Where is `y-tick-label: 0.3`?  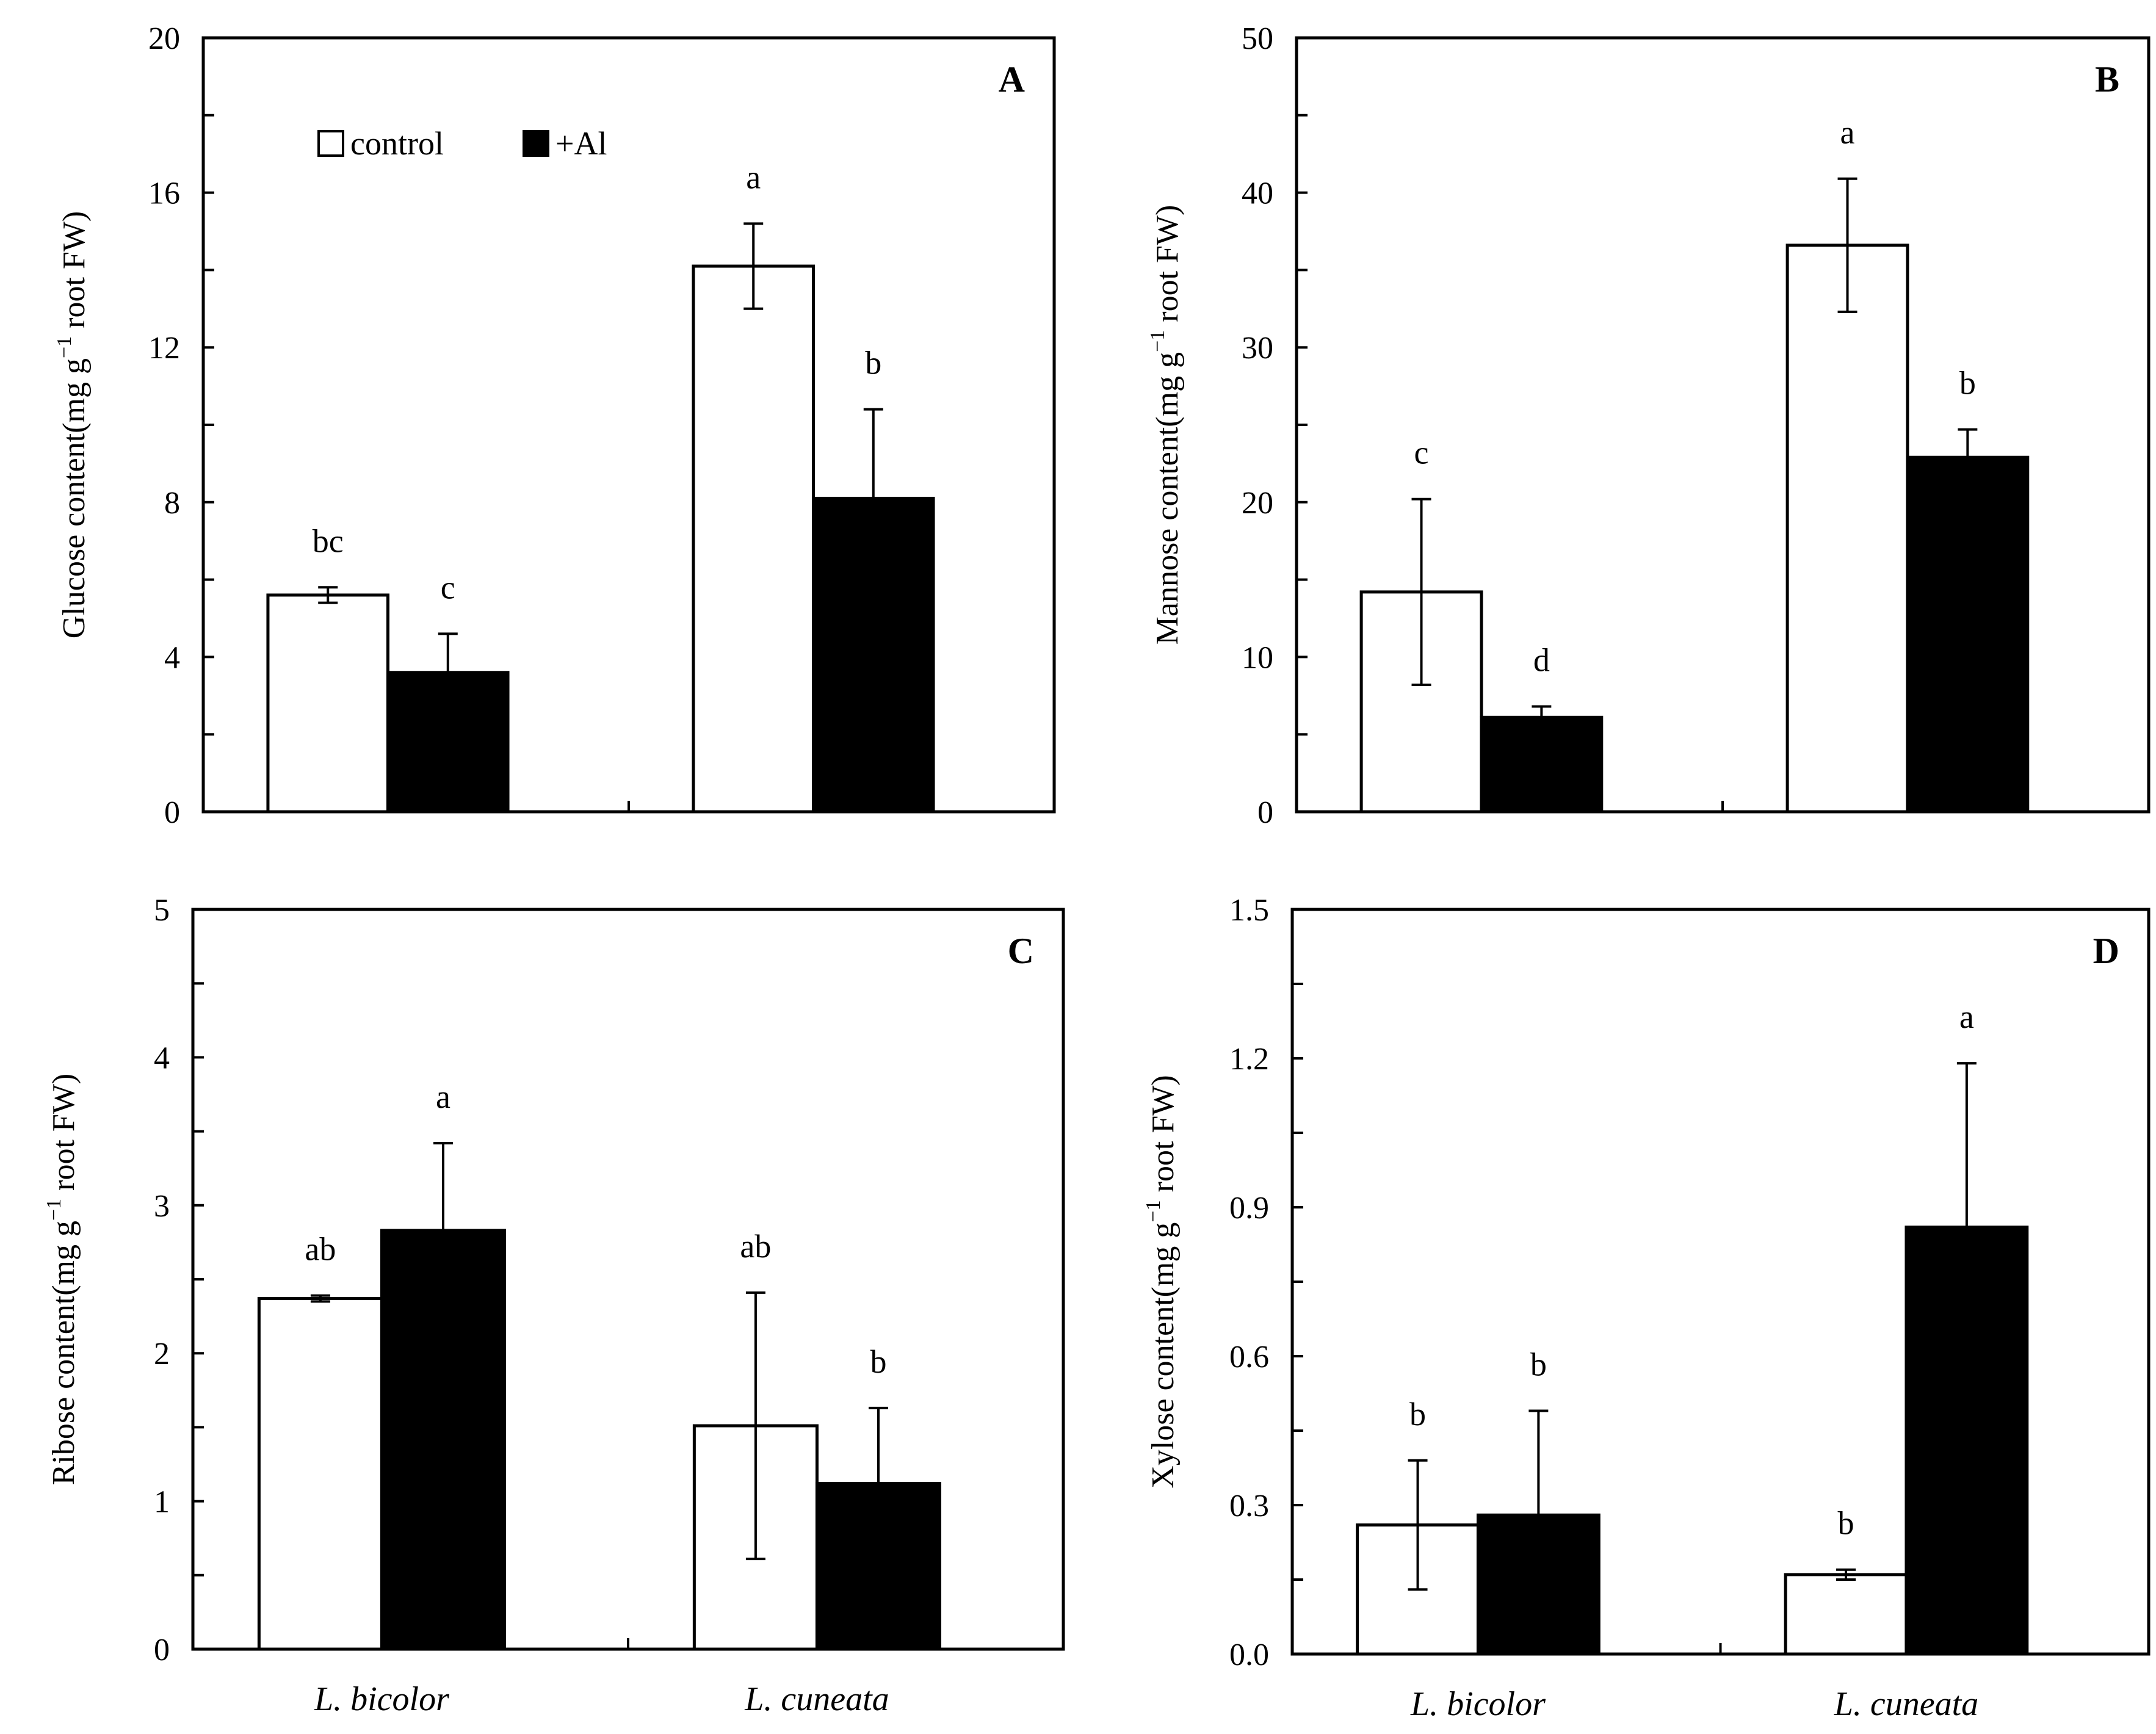 y-tick-label: 0.3 is located at coordinates (1249, 1506).